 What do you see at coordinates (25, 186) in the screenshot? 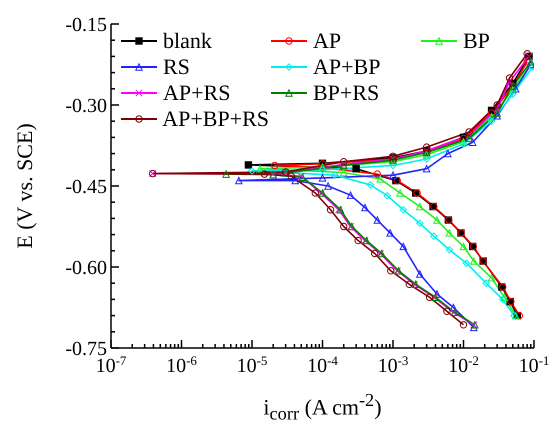
I see `y-axis-title: E (V vs. SCE)` at bounding box center [25, 186].